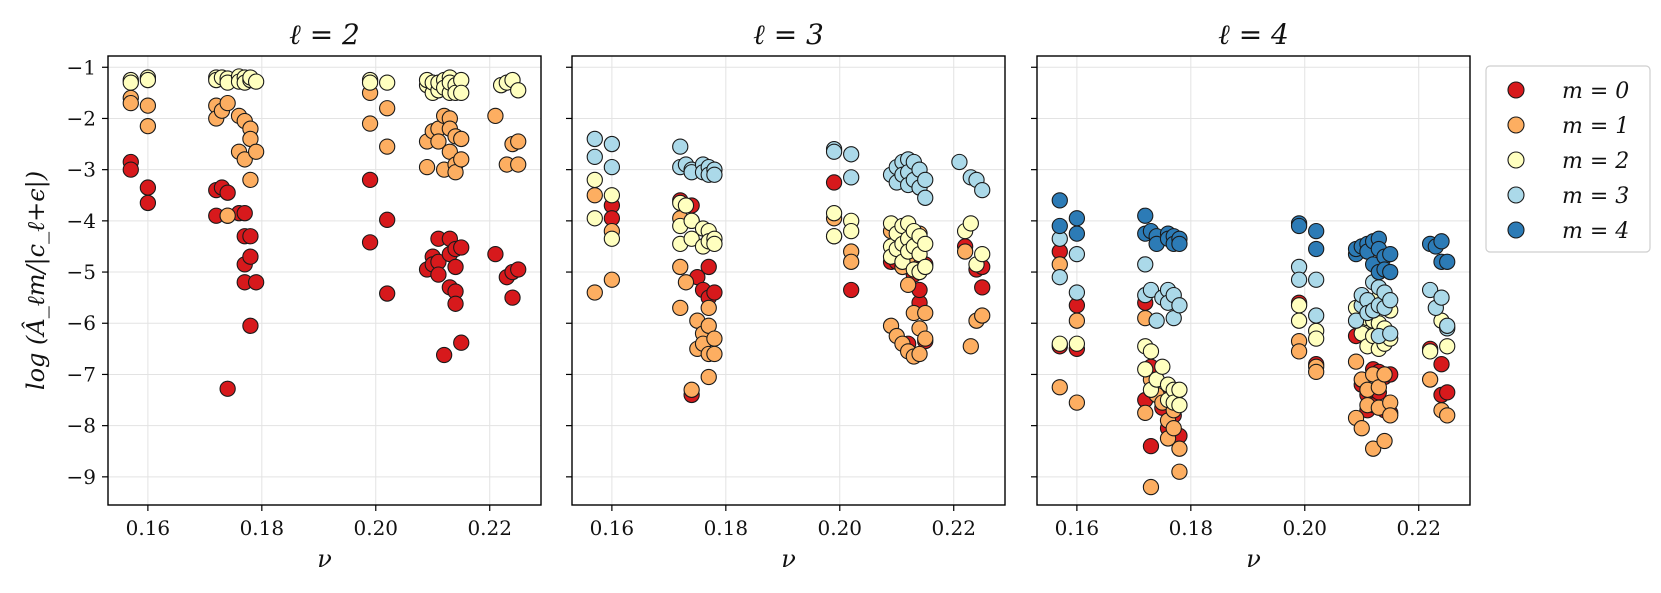 This screenshot has width=1661, height=593. I want to click on legend-box, so click(1568, 159).